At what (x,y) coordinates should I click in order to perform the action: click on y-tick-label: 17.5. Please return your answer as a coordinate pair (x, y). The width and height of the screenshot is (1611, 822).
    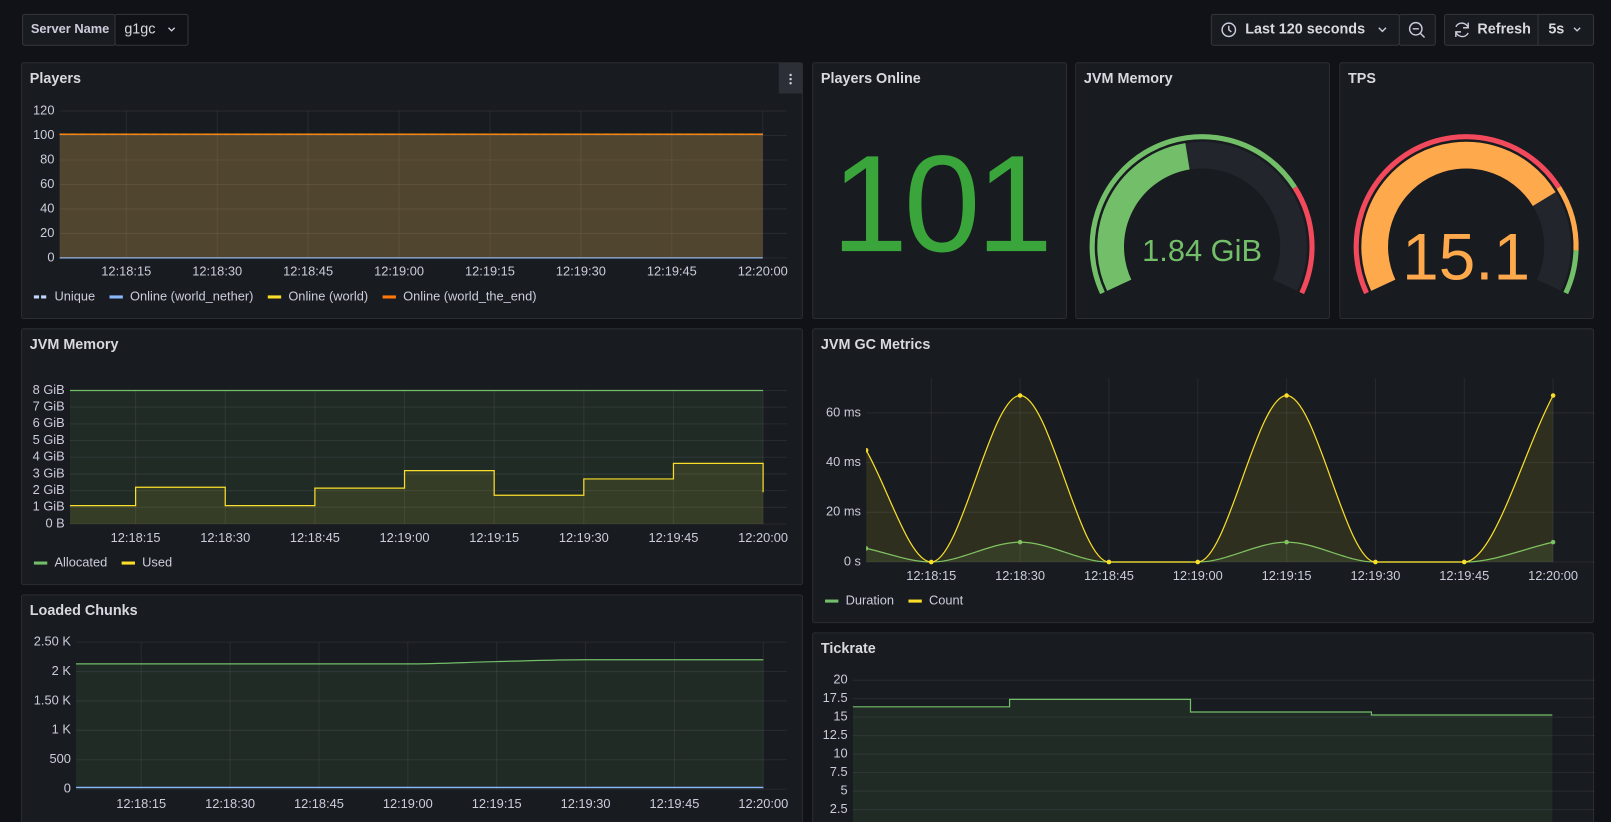
    Looking at the image, I should click on (835, 697).